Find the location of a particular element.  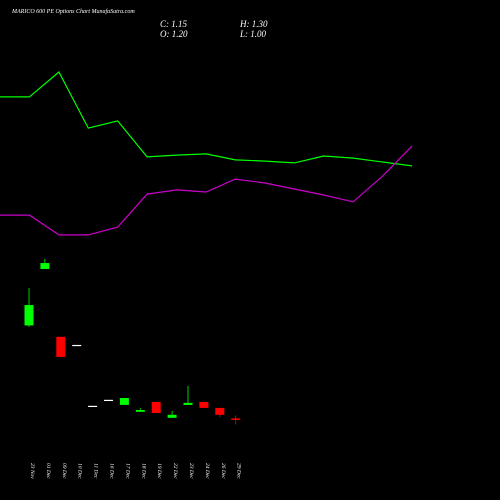

x-tick-label: 19 Dec is located at coordinates (159, 471).